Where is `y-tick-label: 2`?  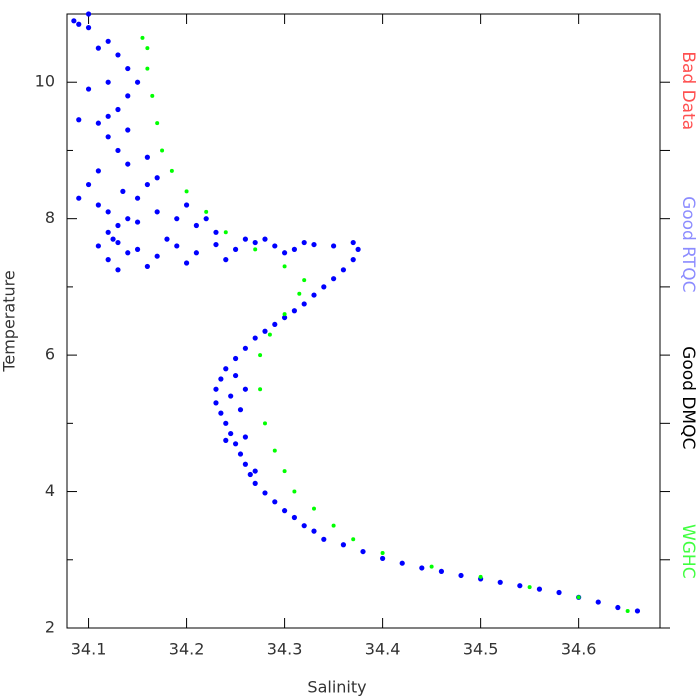
y-tick-label: 2 is located at coordinates (50, 627).